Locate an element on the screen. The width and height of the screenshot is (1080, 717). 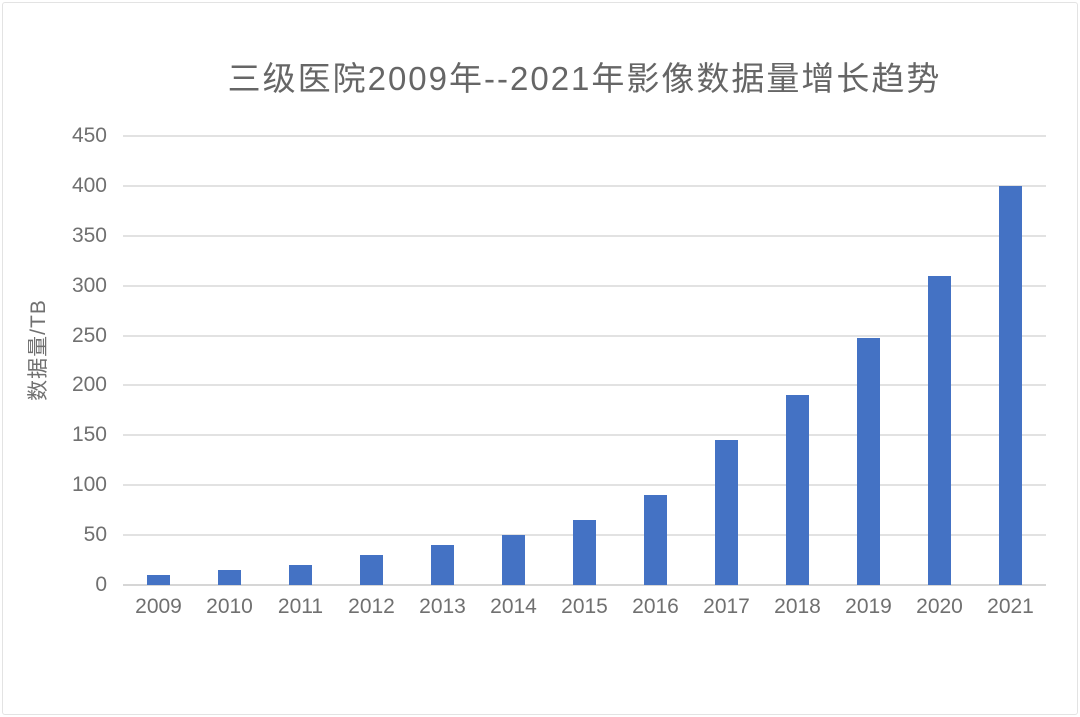
bar-2016 is located at coordinates (655, 540).